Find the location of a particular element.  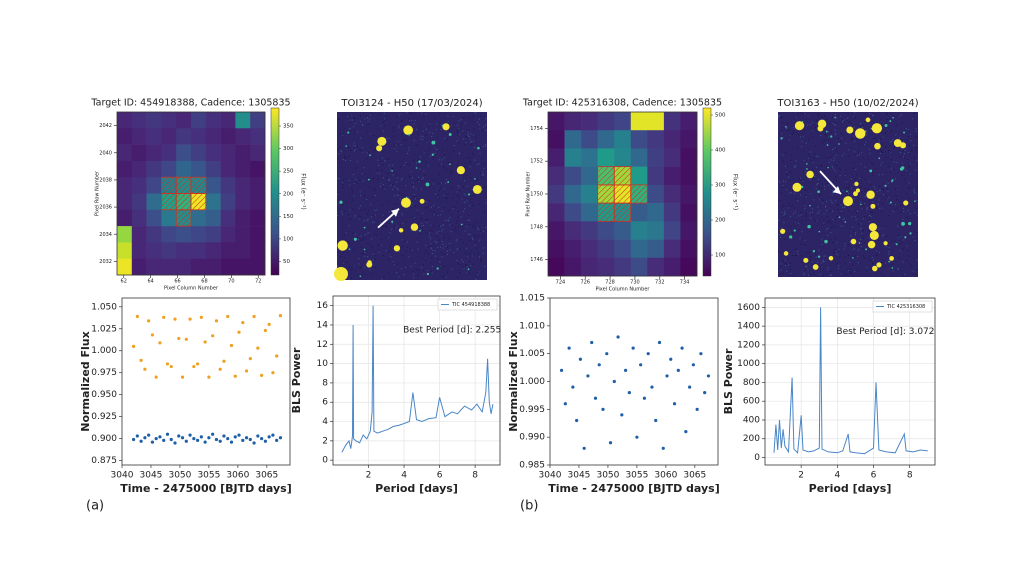

x-tick-label: 3055 is located at coordinates (636, 476).